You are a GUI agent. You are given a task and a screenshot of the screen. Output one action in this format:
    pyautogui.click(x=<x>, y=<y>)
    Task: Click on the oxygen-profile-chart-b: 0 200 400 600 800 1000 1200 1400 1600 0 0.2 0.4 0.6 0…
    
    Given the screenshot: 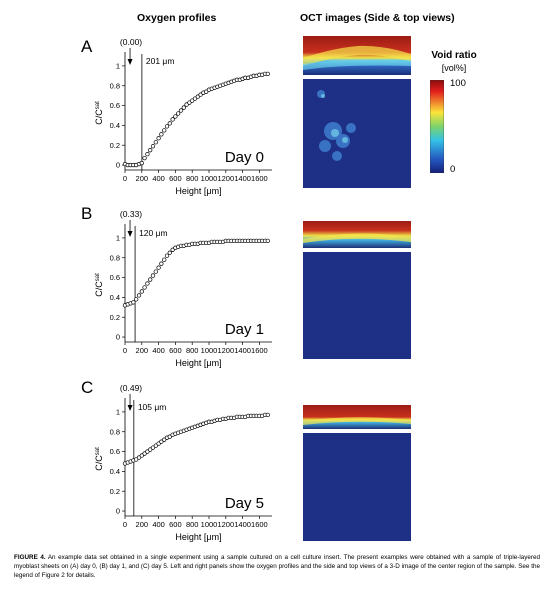 What is the action you would take?
    pyautogui.click(x=183, y=288)
    